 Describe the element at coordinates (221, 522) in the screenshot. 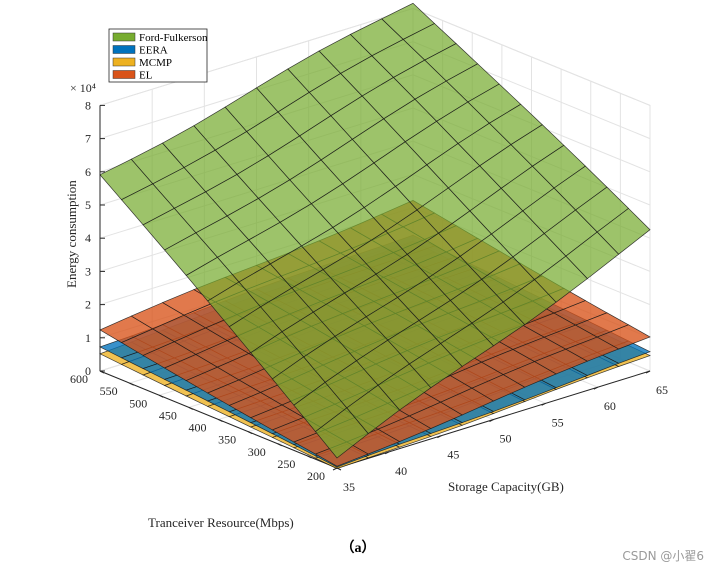

I see `y-axis-label: Tranceiver Resource(Mbps)` at that location.